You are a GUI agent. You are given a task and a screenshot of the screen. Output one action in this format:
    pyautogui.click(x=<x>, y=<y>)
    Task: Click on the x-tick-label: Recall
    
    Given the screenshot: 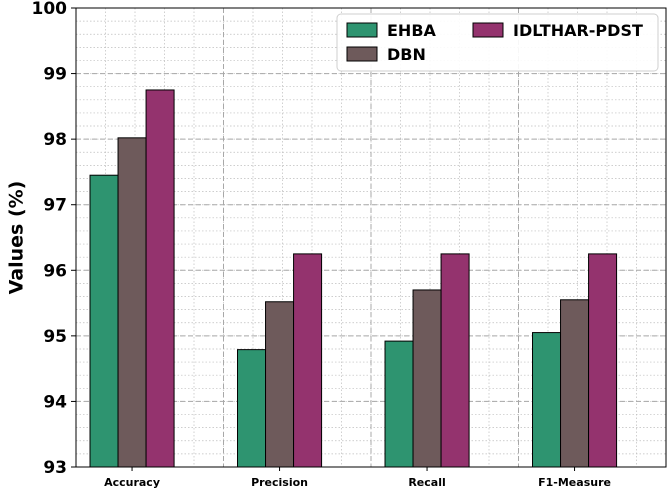 What is the action you would take?
    pyautogui.click(x=426, y=482)
    